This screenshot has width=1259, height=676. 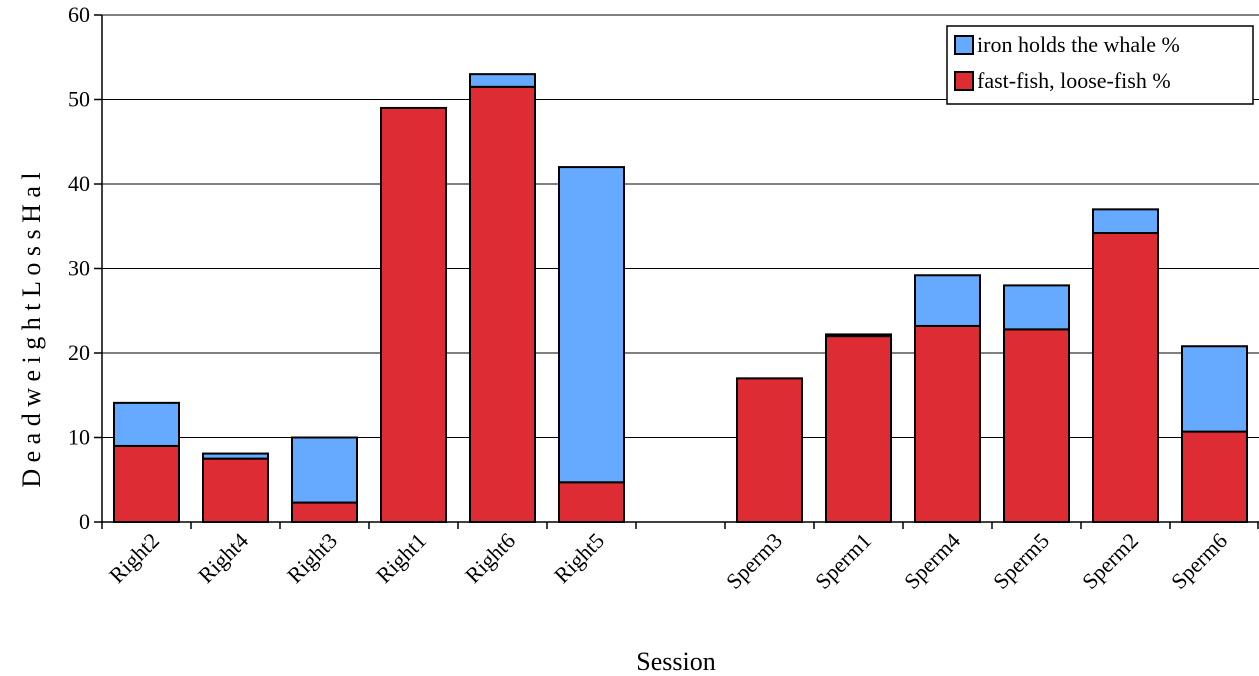 What do you see at coordinates (490, 558) in the screenshot?
I see `x-tick-label: Right6` at bounding box center [490, 558].